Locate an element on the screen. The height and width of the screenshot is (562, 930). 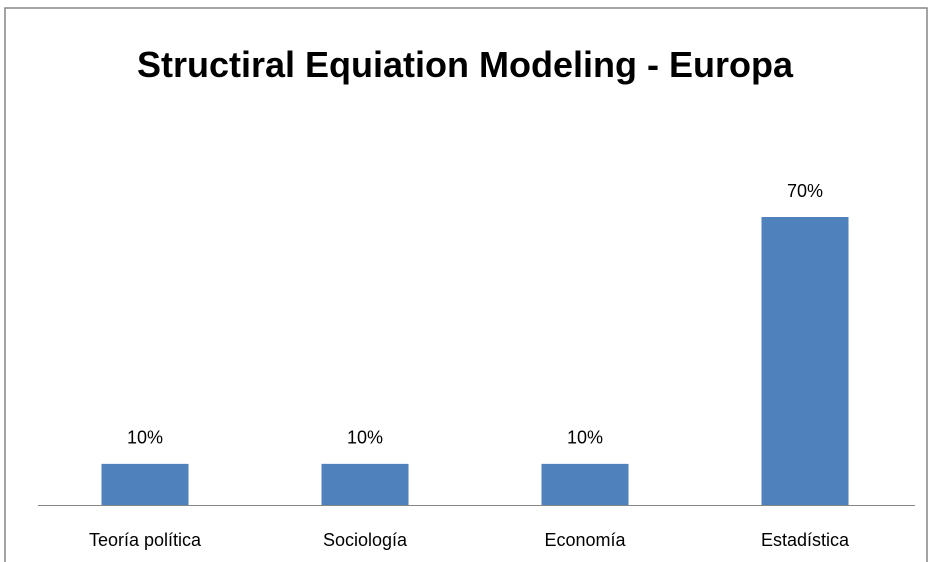
data-label: 70% is located at coordinates (805, 191).